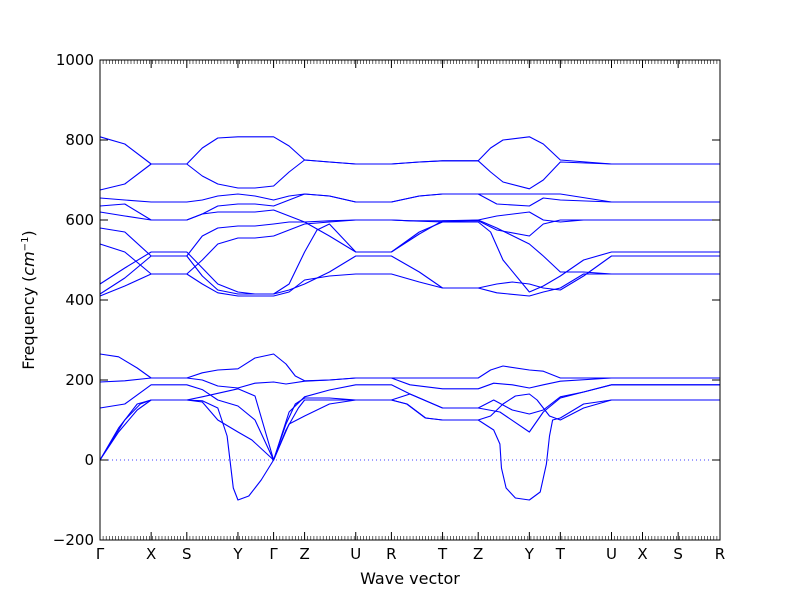 This screenshot has height=600, width=800. I want to click on y-tick-label: 400, so click(79, 300).